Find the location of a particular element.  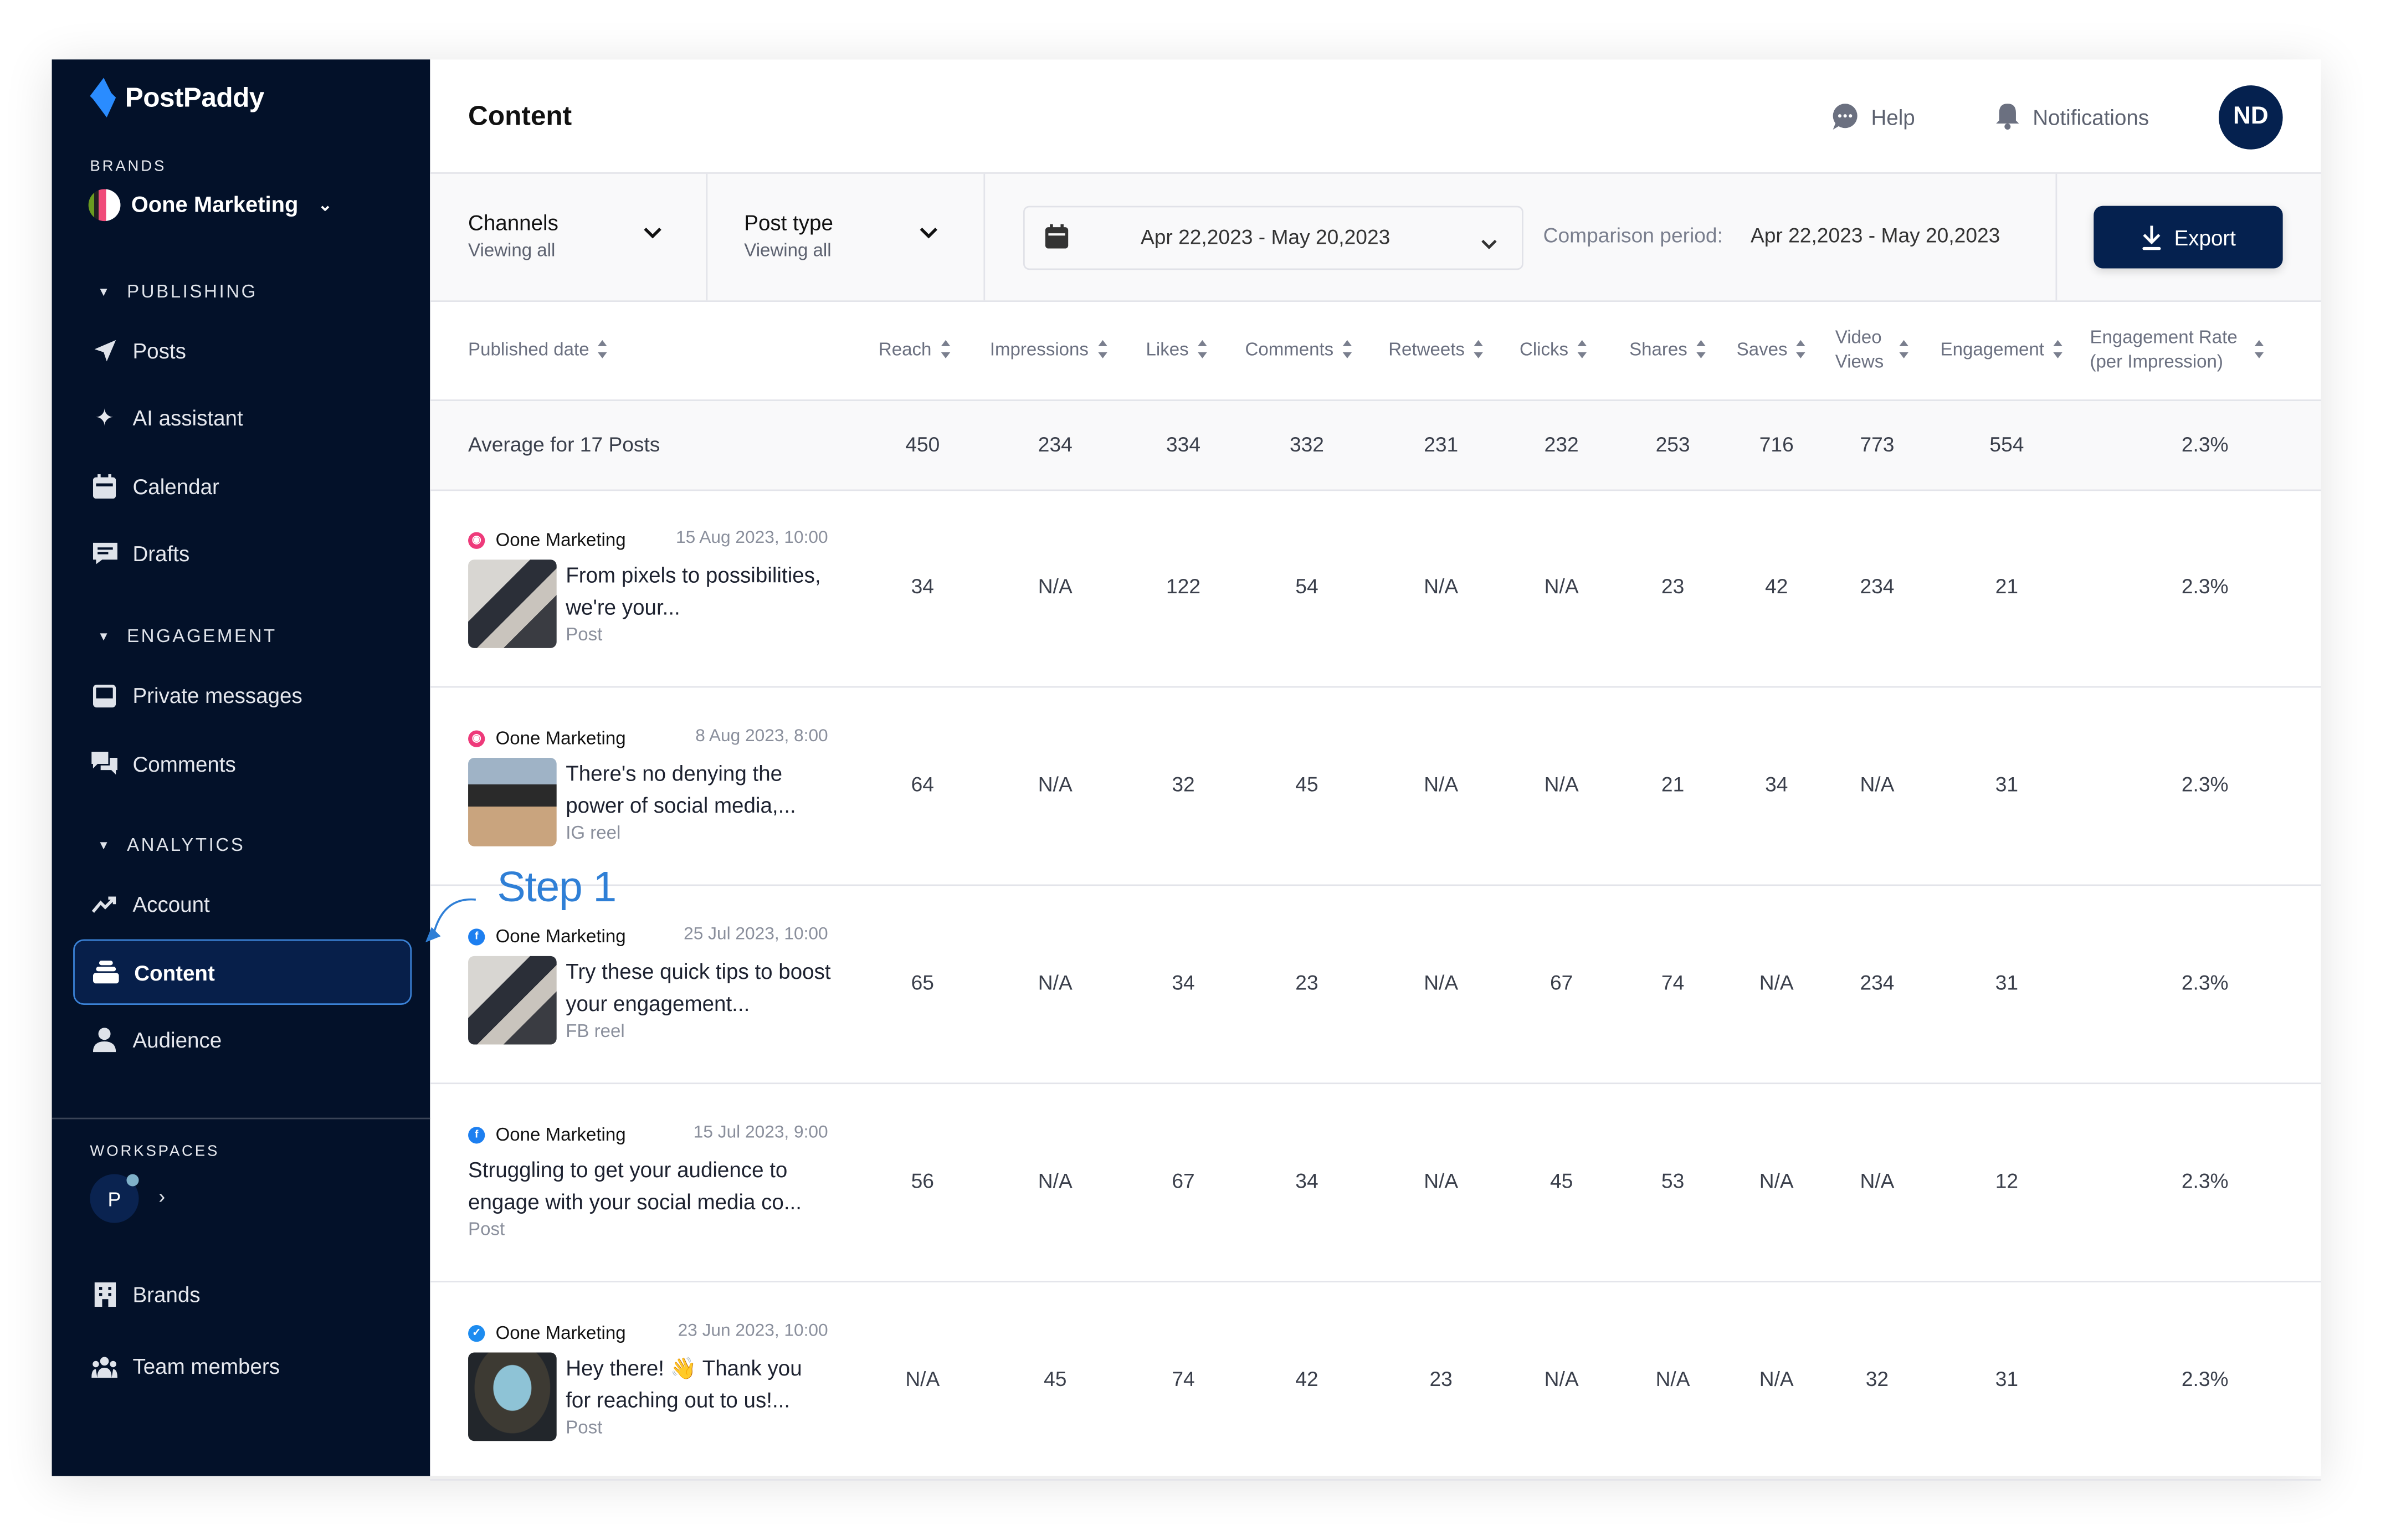

logo: PostPaddy is located at coordinates (176, 97).